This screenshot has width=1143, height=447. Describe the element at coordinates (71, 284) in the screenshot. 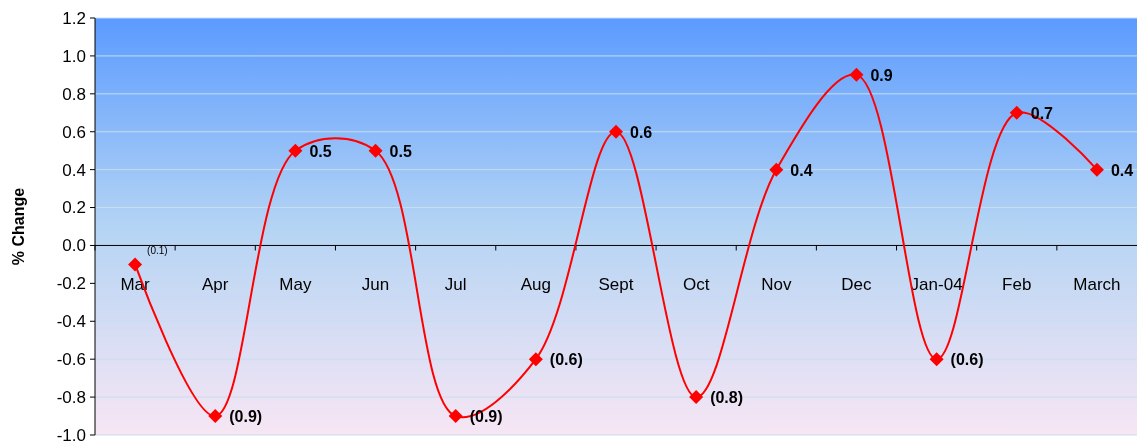

I see `y-tick-label: -0.2` at that location.